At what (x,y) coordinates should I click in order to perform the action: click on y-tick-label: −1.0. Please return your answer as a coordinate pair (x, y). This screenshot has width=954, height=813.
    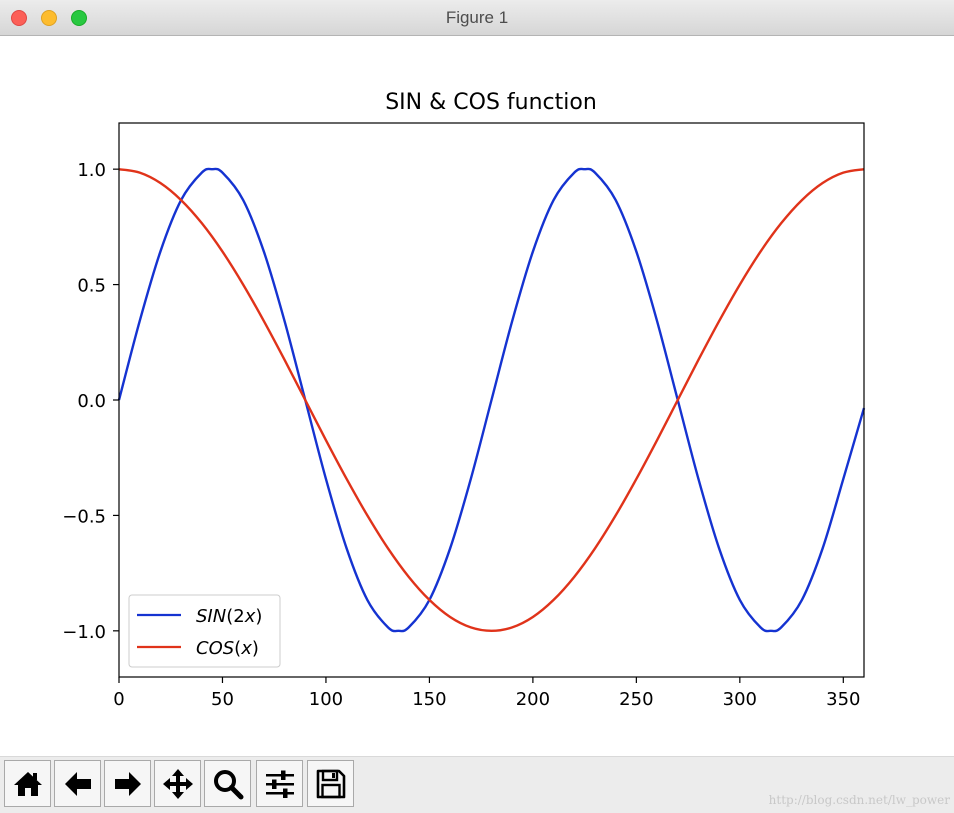
    Looking at the image, I should click on (84, 632).